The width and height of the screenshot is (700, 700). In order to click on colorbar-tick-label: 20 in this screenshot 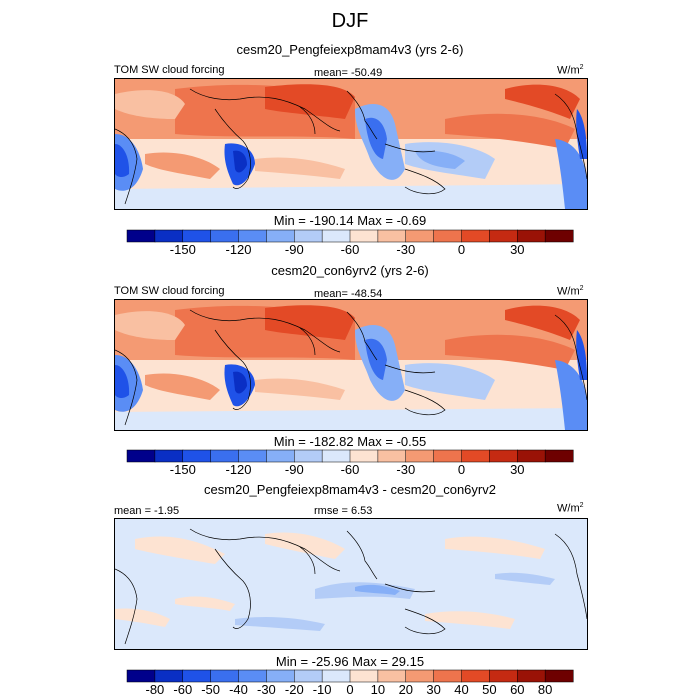, I will do `click(406, 689)`.